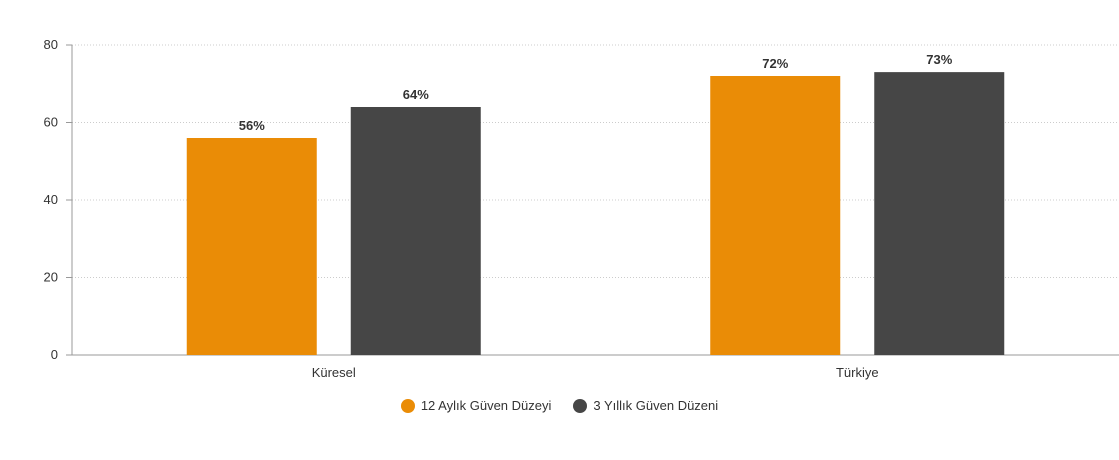  Describe the element at coordinates (54, 354) in the screenshot. I see `y-tick-label: 0` at that location.